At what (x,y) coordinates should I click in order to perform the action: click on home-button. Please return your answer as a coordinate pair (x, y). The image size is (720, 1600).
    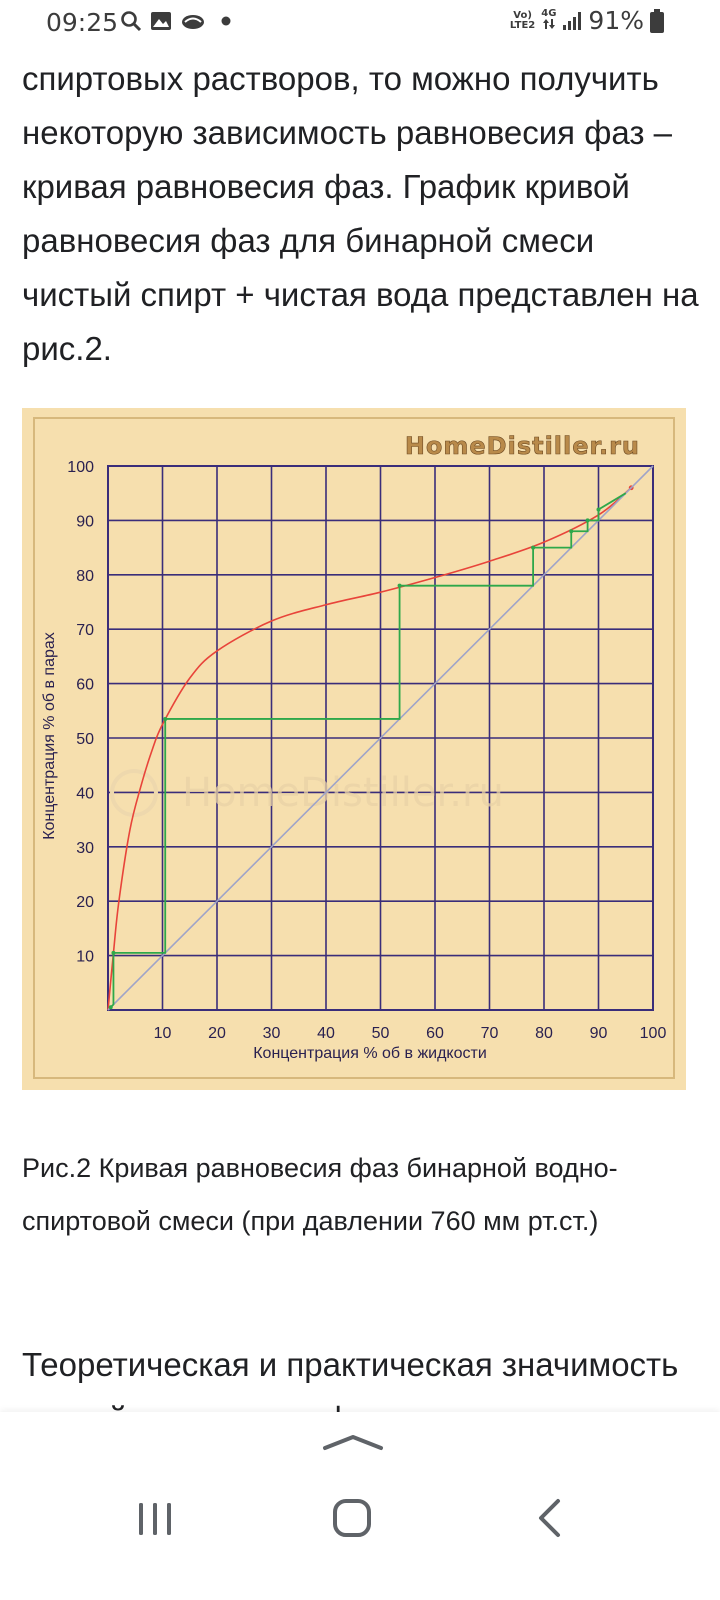
    Looking at the image, I should click on (352, 1518).